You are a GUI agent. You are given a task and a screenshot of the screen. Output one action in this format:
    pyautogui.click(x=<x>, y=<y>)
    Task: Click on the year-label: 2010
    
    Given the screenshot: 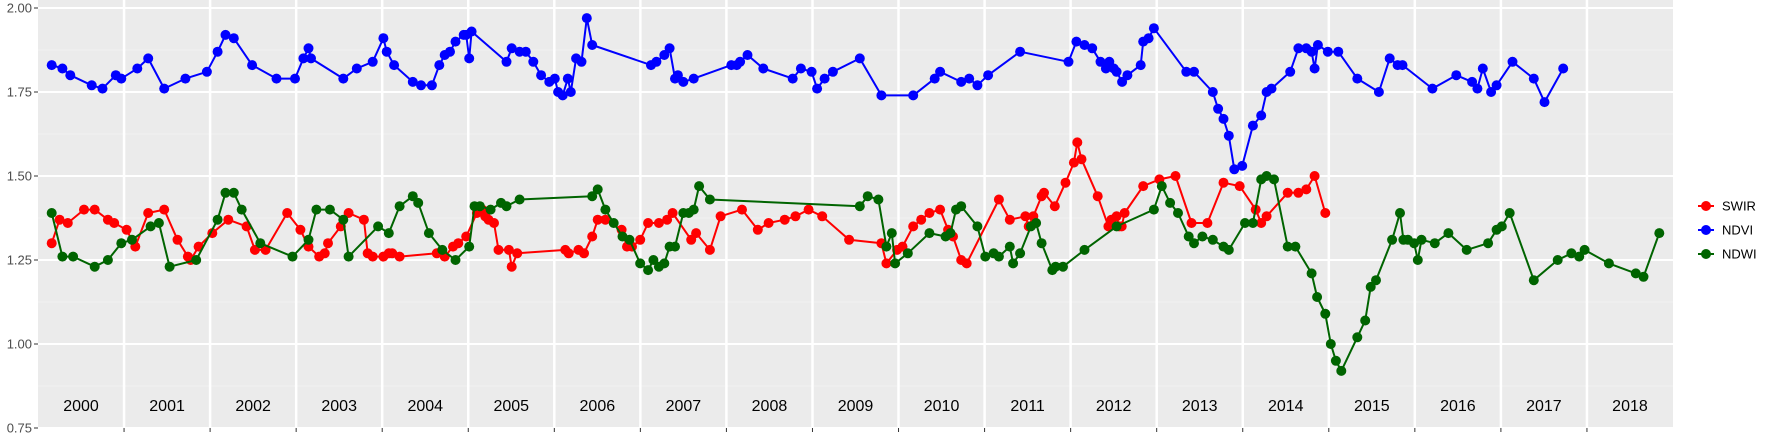 What is the action you would take?
    pyautogui.click(x=942, y=406)
    